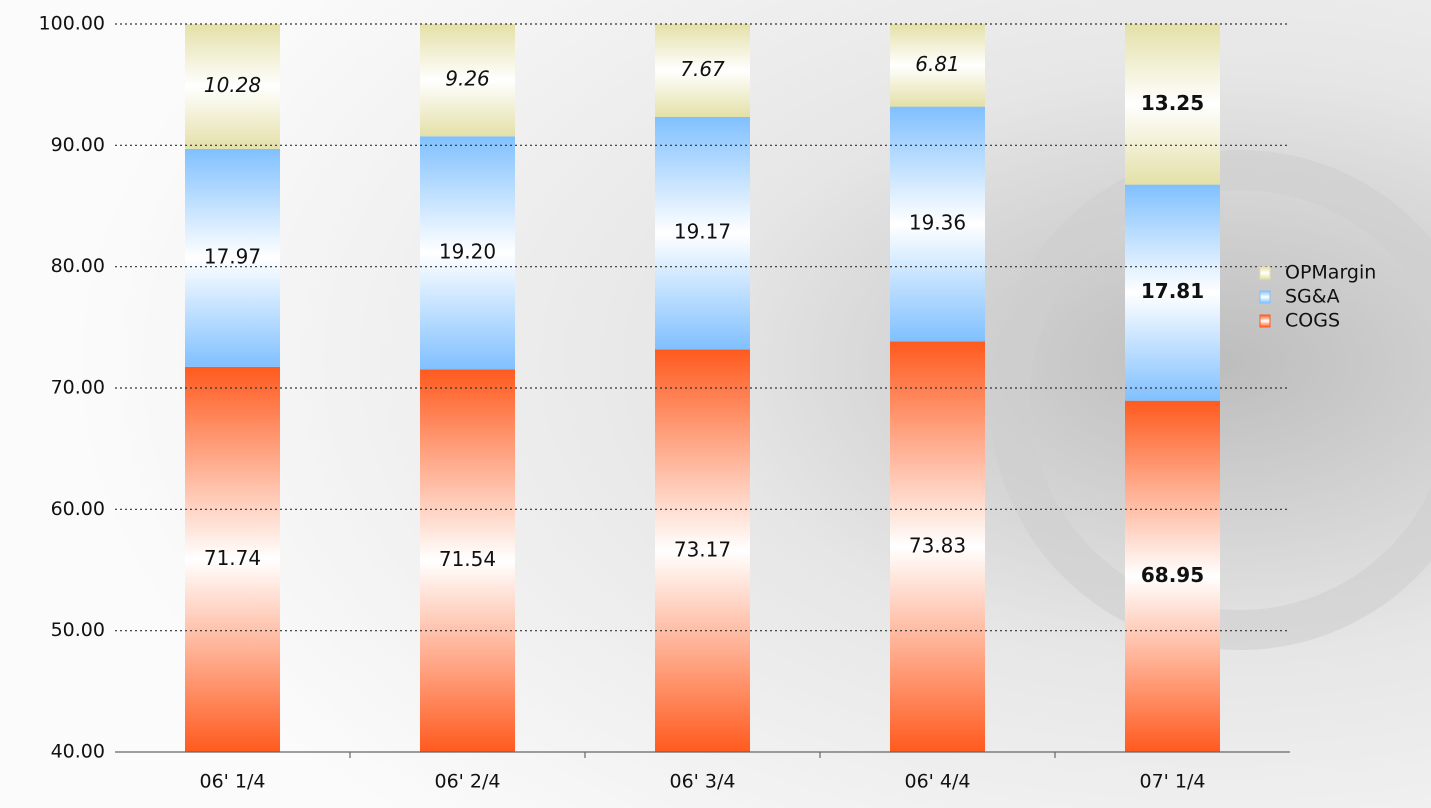  I want to click on value-label: 71.74, so click(232, 558).